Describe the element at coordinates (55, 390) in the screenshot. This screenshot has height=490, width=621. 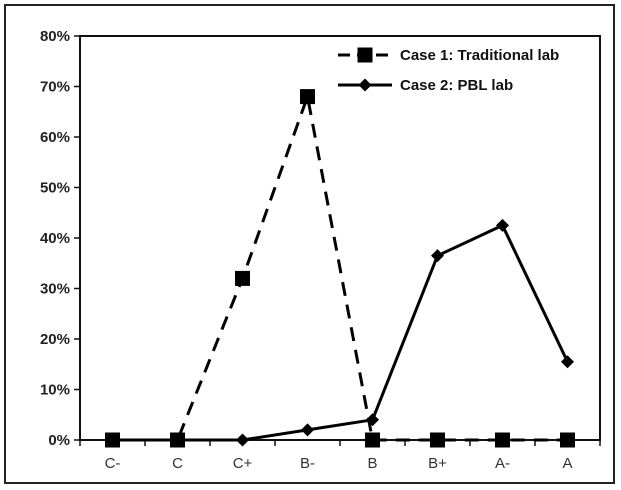
I see `y-tick-label: 10%` at that location.